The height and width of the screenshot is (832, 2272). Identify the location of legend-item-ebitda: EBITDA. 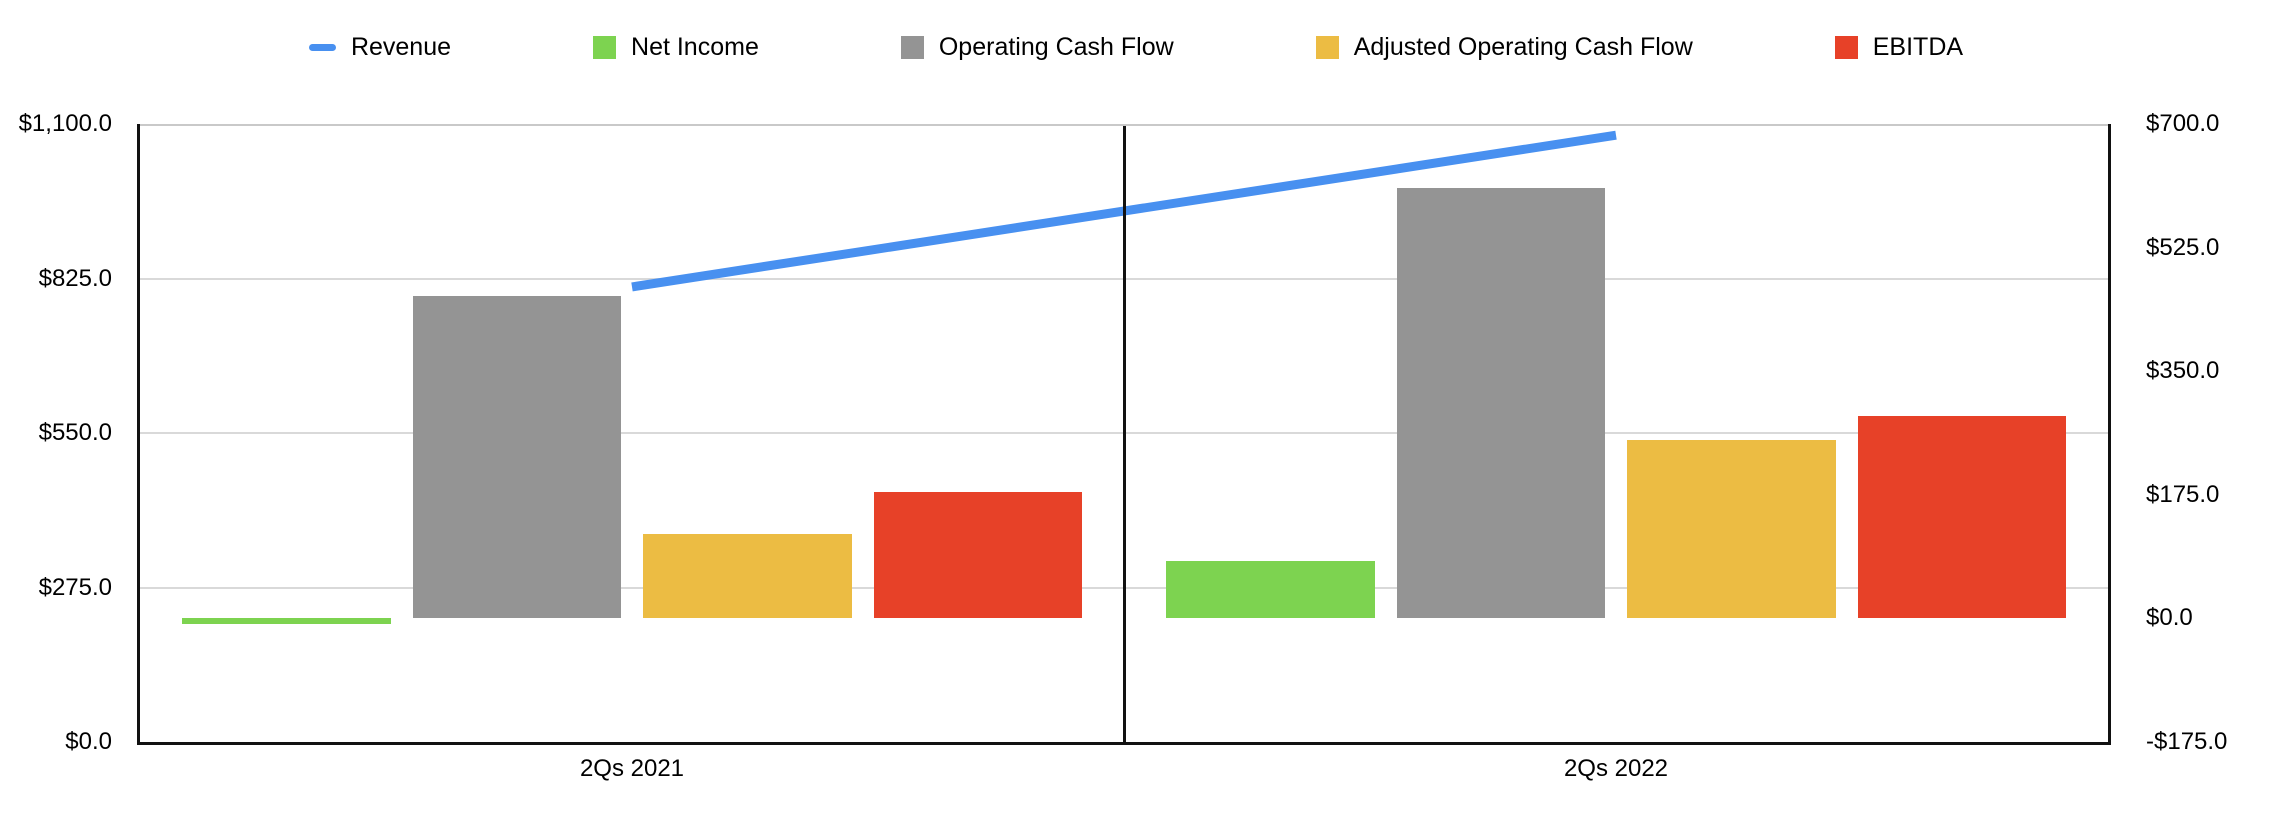
(1899, 47).